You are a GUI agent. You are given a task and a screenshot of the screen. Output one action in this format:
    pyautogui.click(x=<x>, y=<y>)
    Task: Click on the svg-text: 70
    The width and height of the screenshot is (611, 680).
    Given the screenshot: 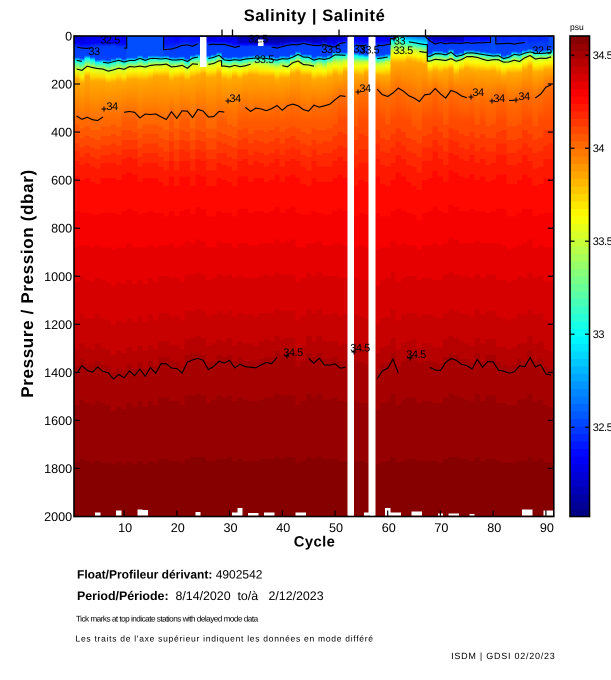 What is the action you would take?
    pyautogui.click(x=441, y=528)
    